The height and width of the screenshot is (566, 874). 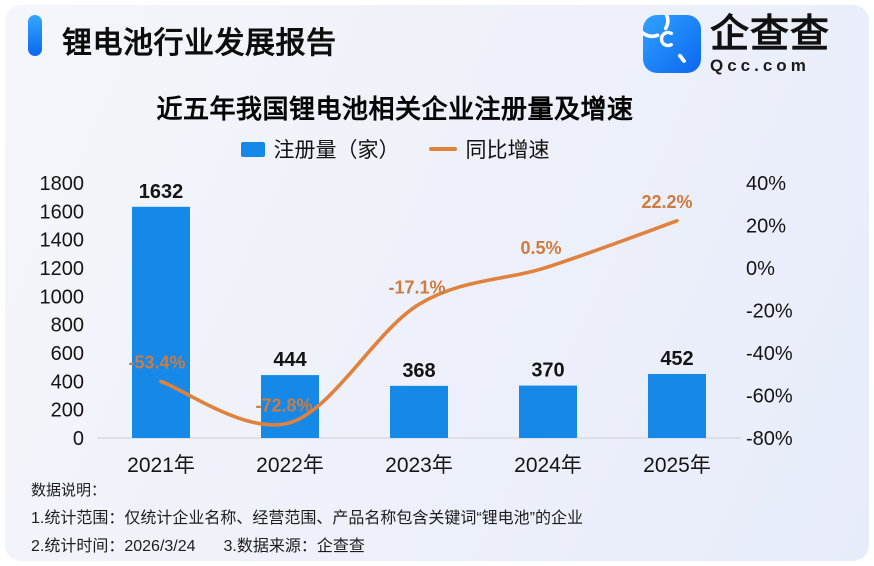 What do you see at coordinates (62, 241) in the screenshot?
I see `left-axis-tick-label: 1400` at bounding box center [62, 241].